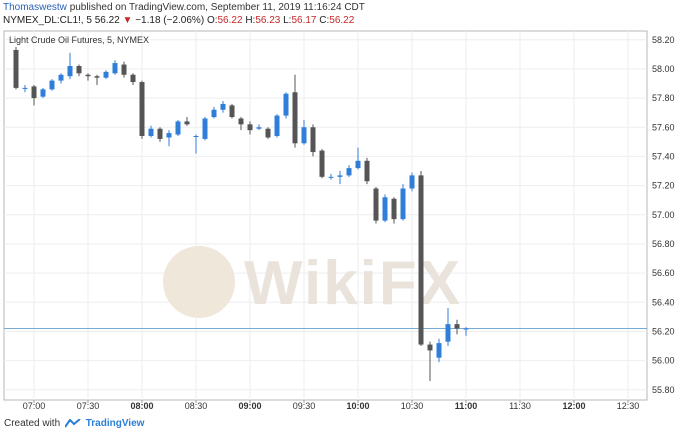  What do you see at coordinates (141, 406) in the screenshot?
I see `x-tick-label: 08:00` at bounding box center [141, 406].